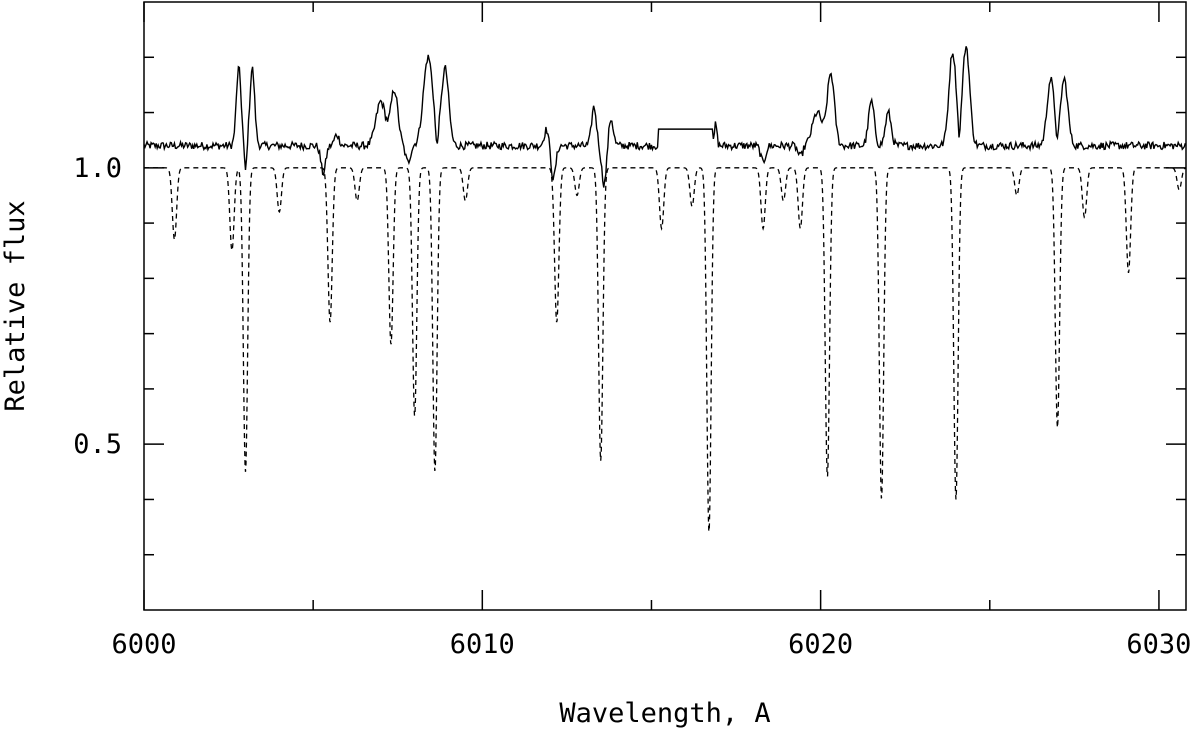 Image resolution: width=1200 pixels, height=733 pixels. Describe the element at coordinates (820, 644) in the screenshot. I see `x-tick-label: 6020` at that location.